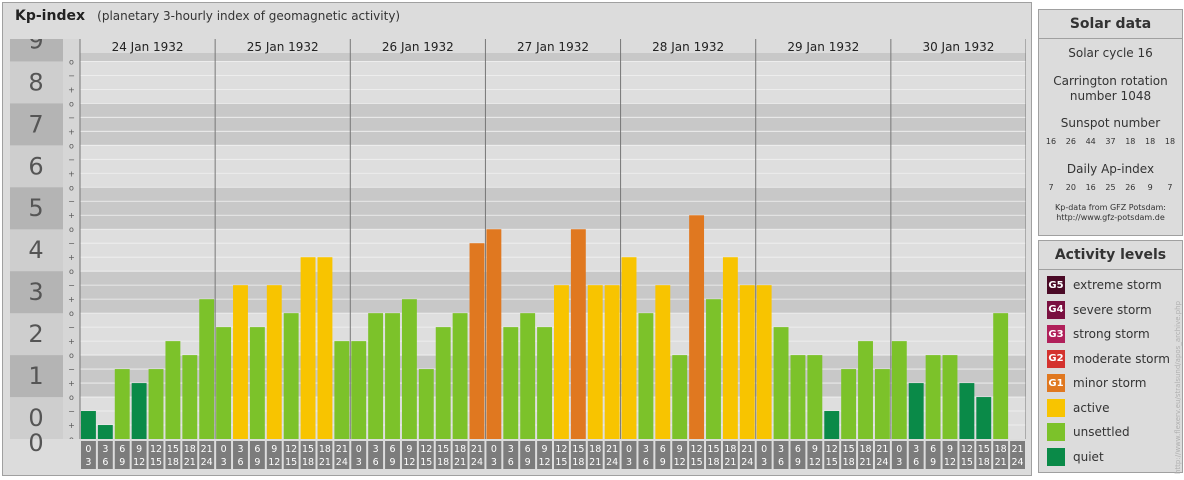 This screenshot has height=480, width=1184. Describe the element at coordinates (545, 462) in the screenshot. I see `interval-end: 12` at that location.